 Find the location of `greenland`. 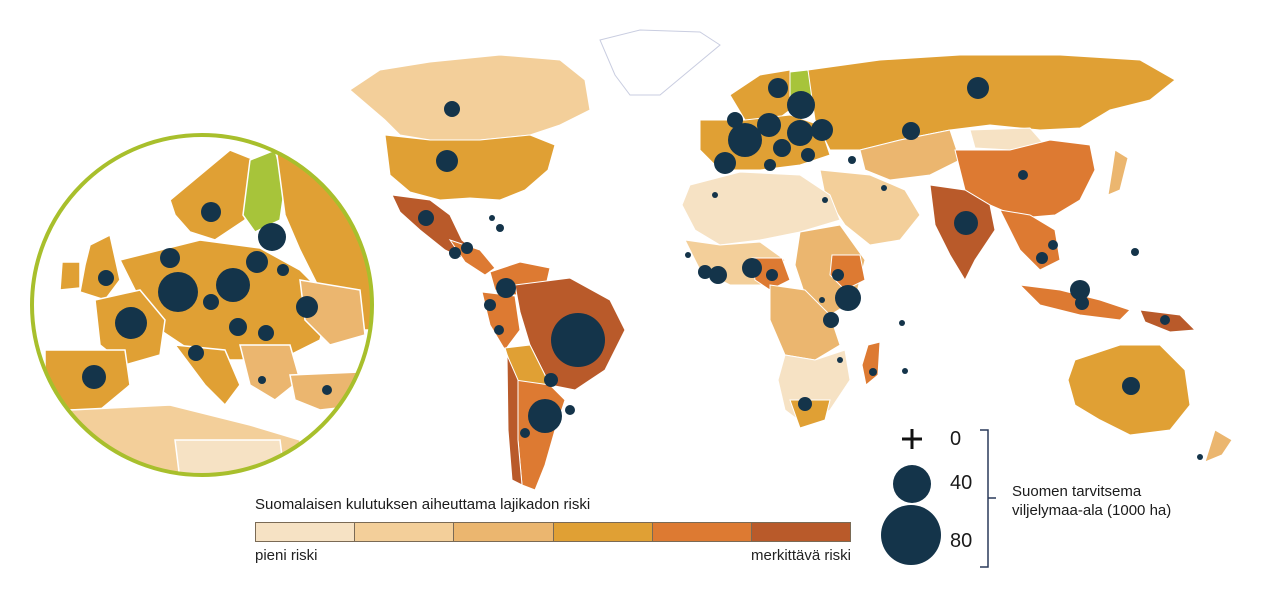

greenland is located at coordinates (660, 62).